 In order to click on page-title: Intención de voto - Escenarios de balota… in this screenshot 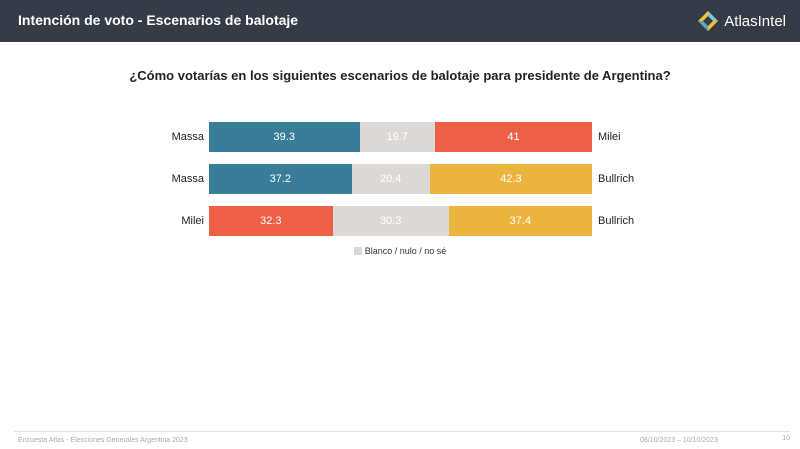, I will do `click(158, 20)`.